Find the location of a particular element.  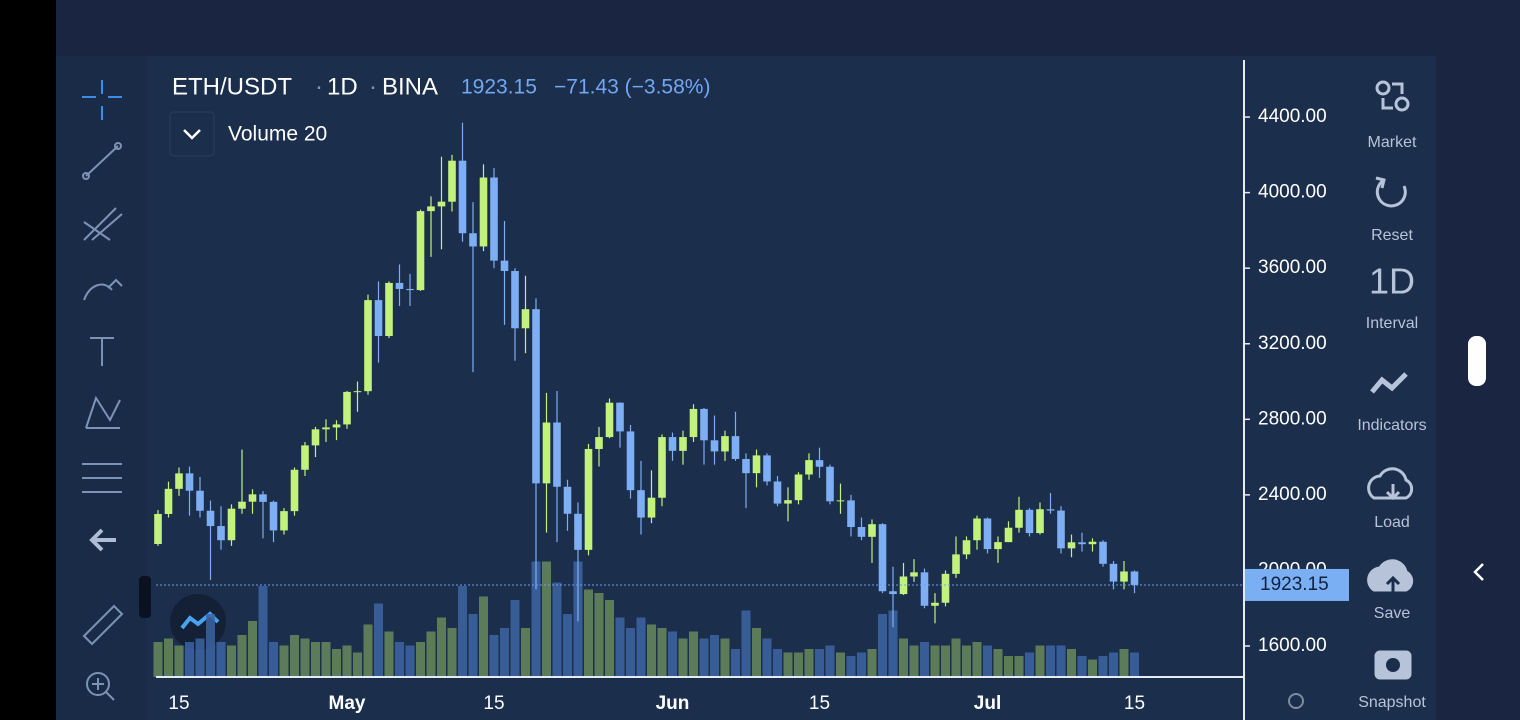

reset-button: Reset is located at coordinates (1392, 235).